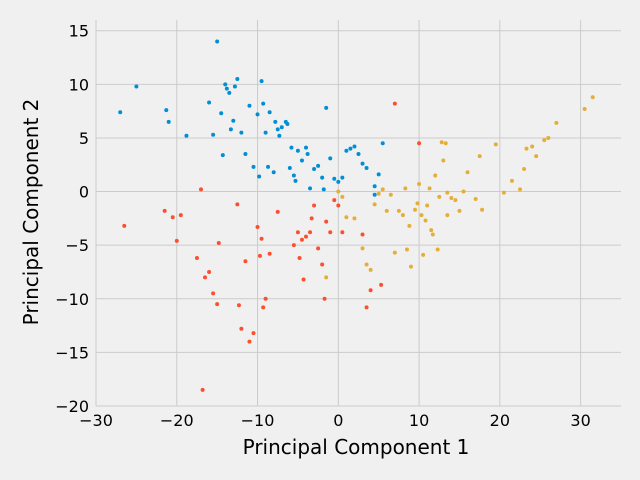  What do you see at coordinates (419, 420) in the screenshot?
I see `x-tick-label: 10` at bounding box center [419, 420].